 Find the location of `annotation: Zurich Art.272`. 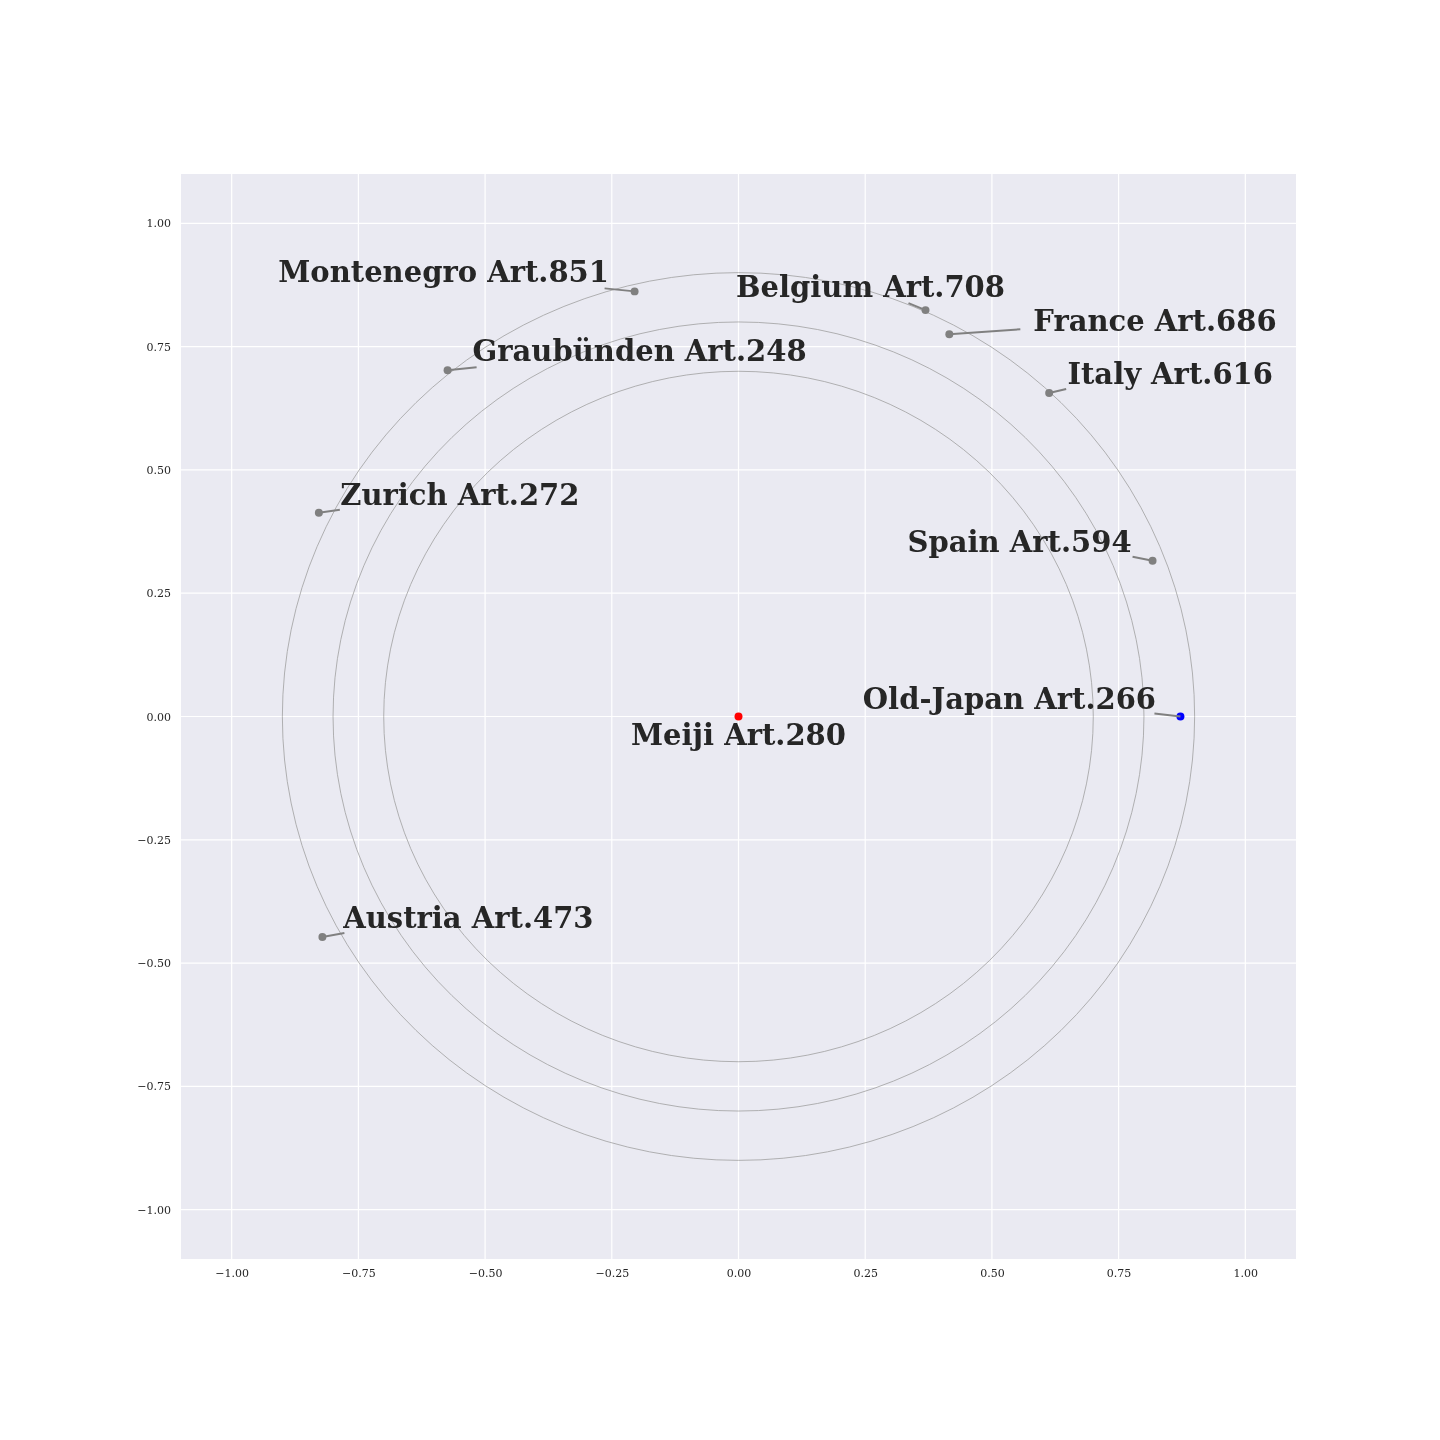

annotation: Zurich Art.272 is located at coordinates (460, 494).